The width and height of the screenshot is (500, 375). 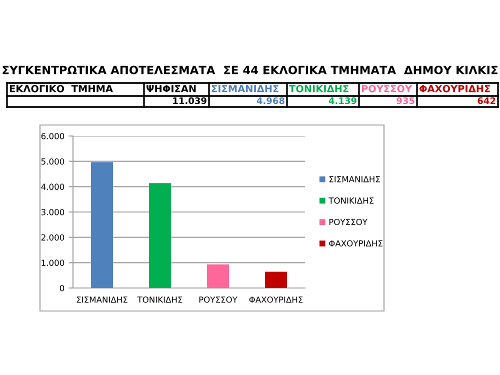 What do you see at coordinates (351, 200) in the screenshot?
I see `legend-label: ΤΟΝΙΚΙΔΗΣ` at bounding box center [351, 200].